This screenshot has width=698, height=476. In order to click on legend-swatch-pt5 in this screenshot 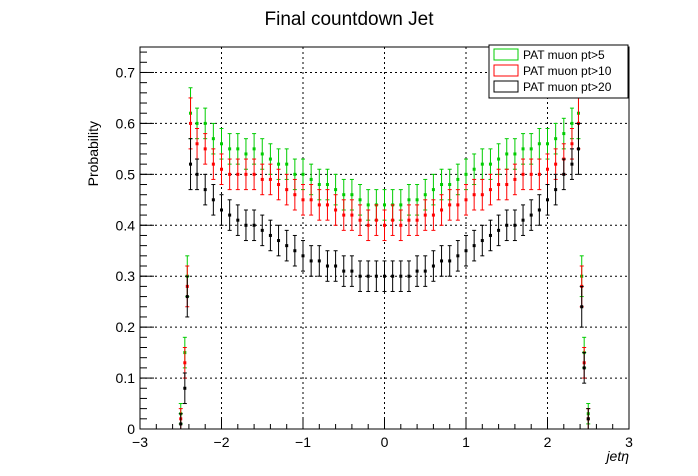, I will do `click(506, 54)`.